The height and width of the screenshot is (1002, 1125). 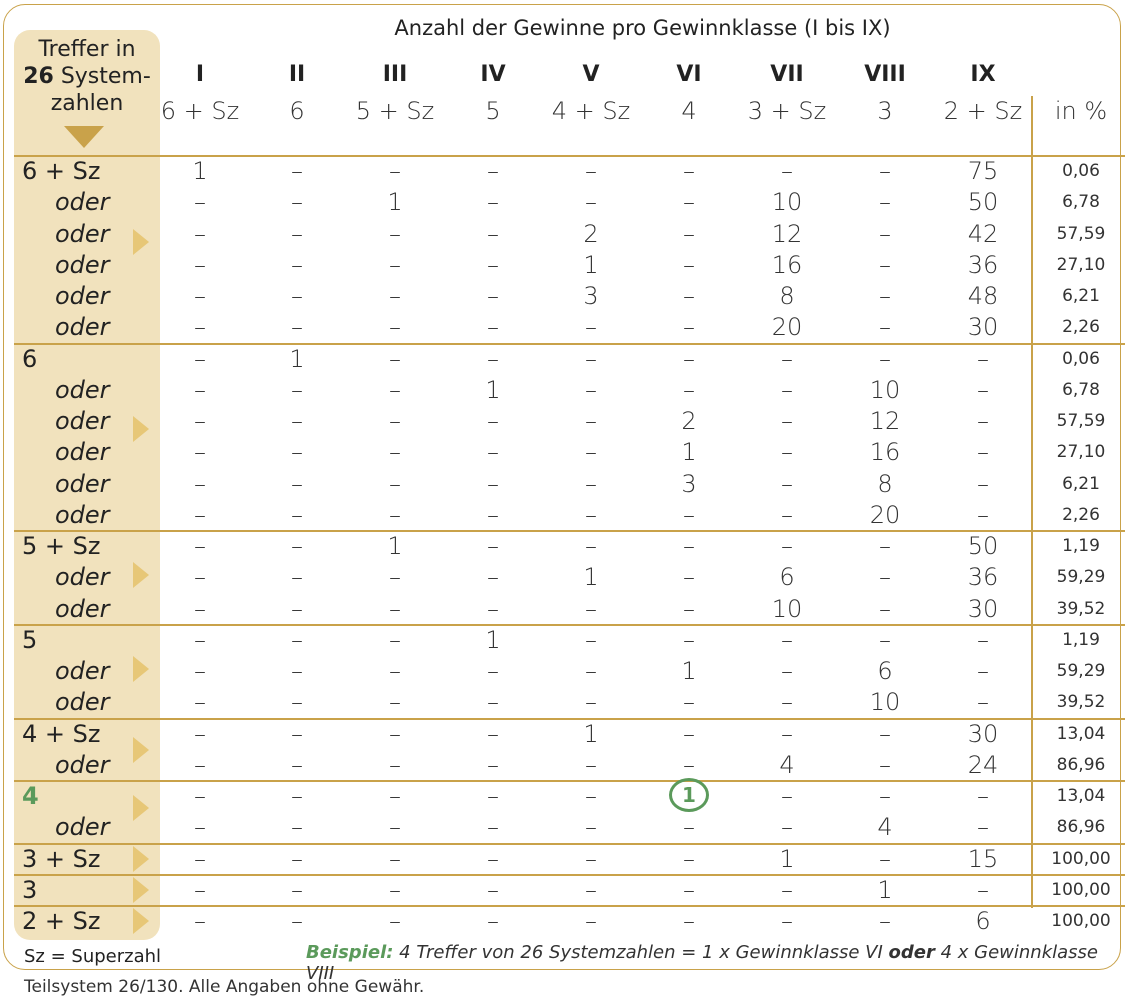 What do you see at coordinates (787, 577) in the screenshot?
I see `table-cell: 6` at bounding box center [787, 577].